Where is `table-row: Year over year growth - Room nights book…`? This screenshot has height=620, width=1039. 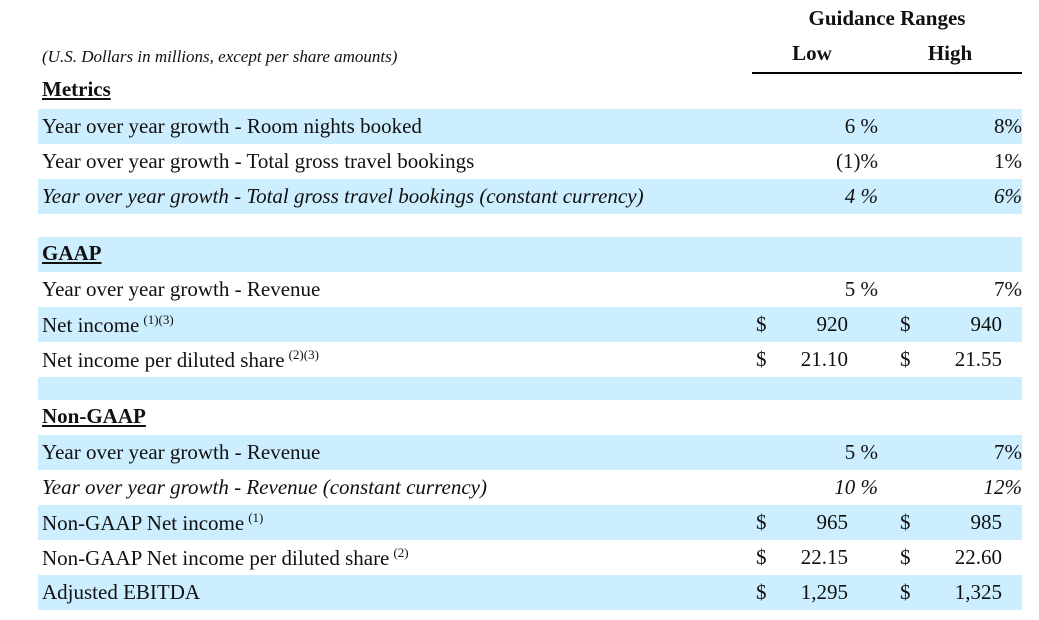 table-row: Year over year growth - Room nights book… is located at coordinates (530, 126).